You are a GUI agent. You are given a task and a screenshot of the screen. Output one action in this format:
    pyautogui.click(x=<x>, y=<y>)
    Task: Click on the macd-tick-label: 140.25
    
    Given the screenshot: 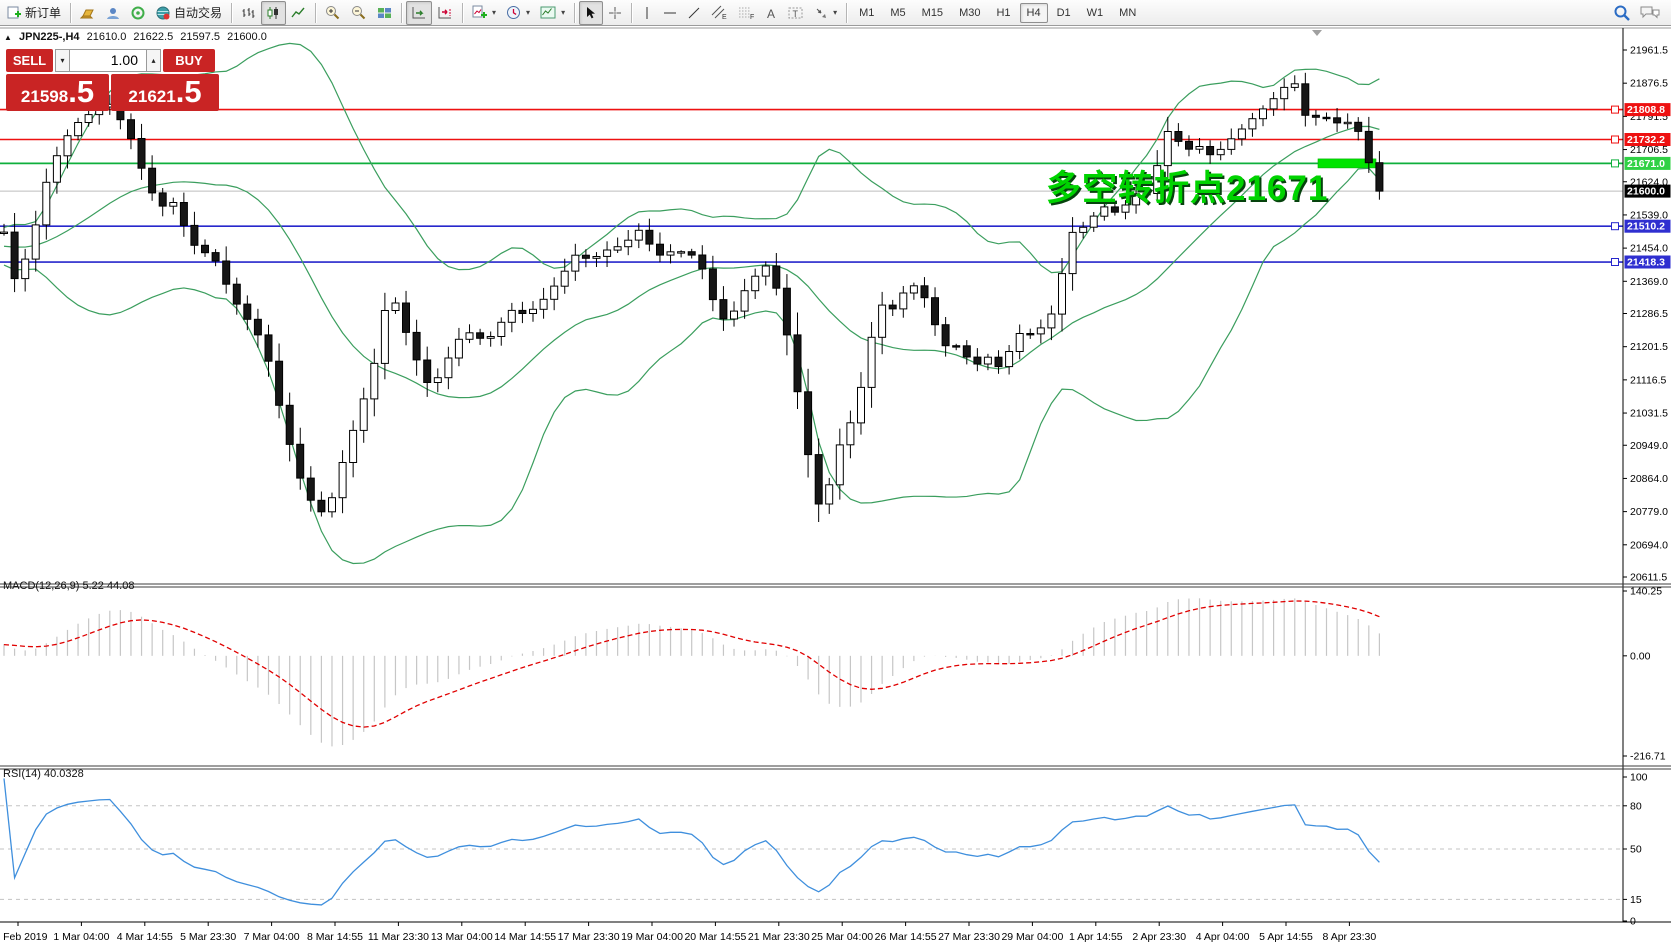 What is the action you would take?
    pyautogui.click(x=1646, y=592)
    